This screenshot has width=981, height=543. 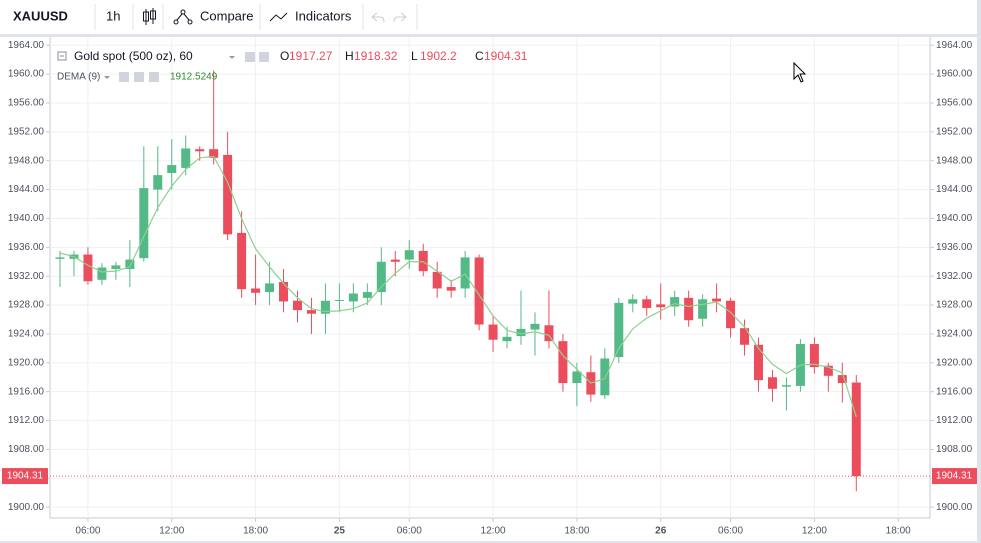 What do you see at coordinates (26, 74) in the screenshot?
I see `y-tick-label: 1960.00` at bounding box center [26, 74].